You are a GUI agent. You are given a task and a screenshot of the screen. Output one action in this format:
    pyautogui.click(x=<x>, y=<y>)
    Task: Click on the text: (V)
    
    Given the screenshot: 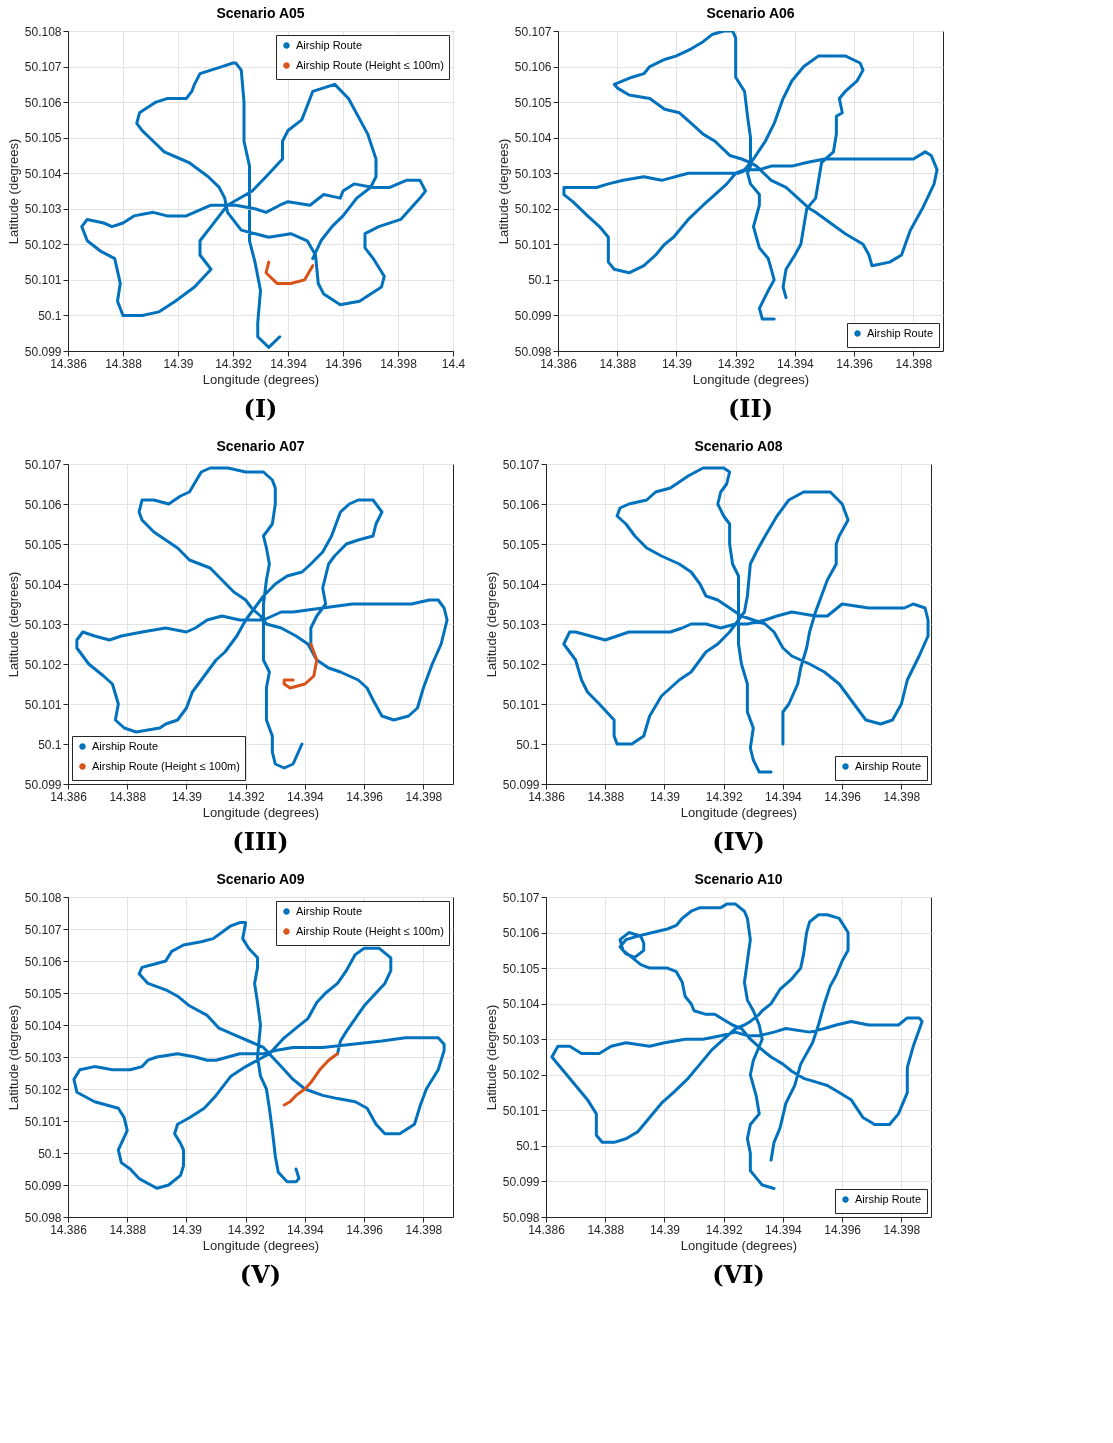 What is the action you would take?
    pyautogui.click(x=260, y=1274)
    